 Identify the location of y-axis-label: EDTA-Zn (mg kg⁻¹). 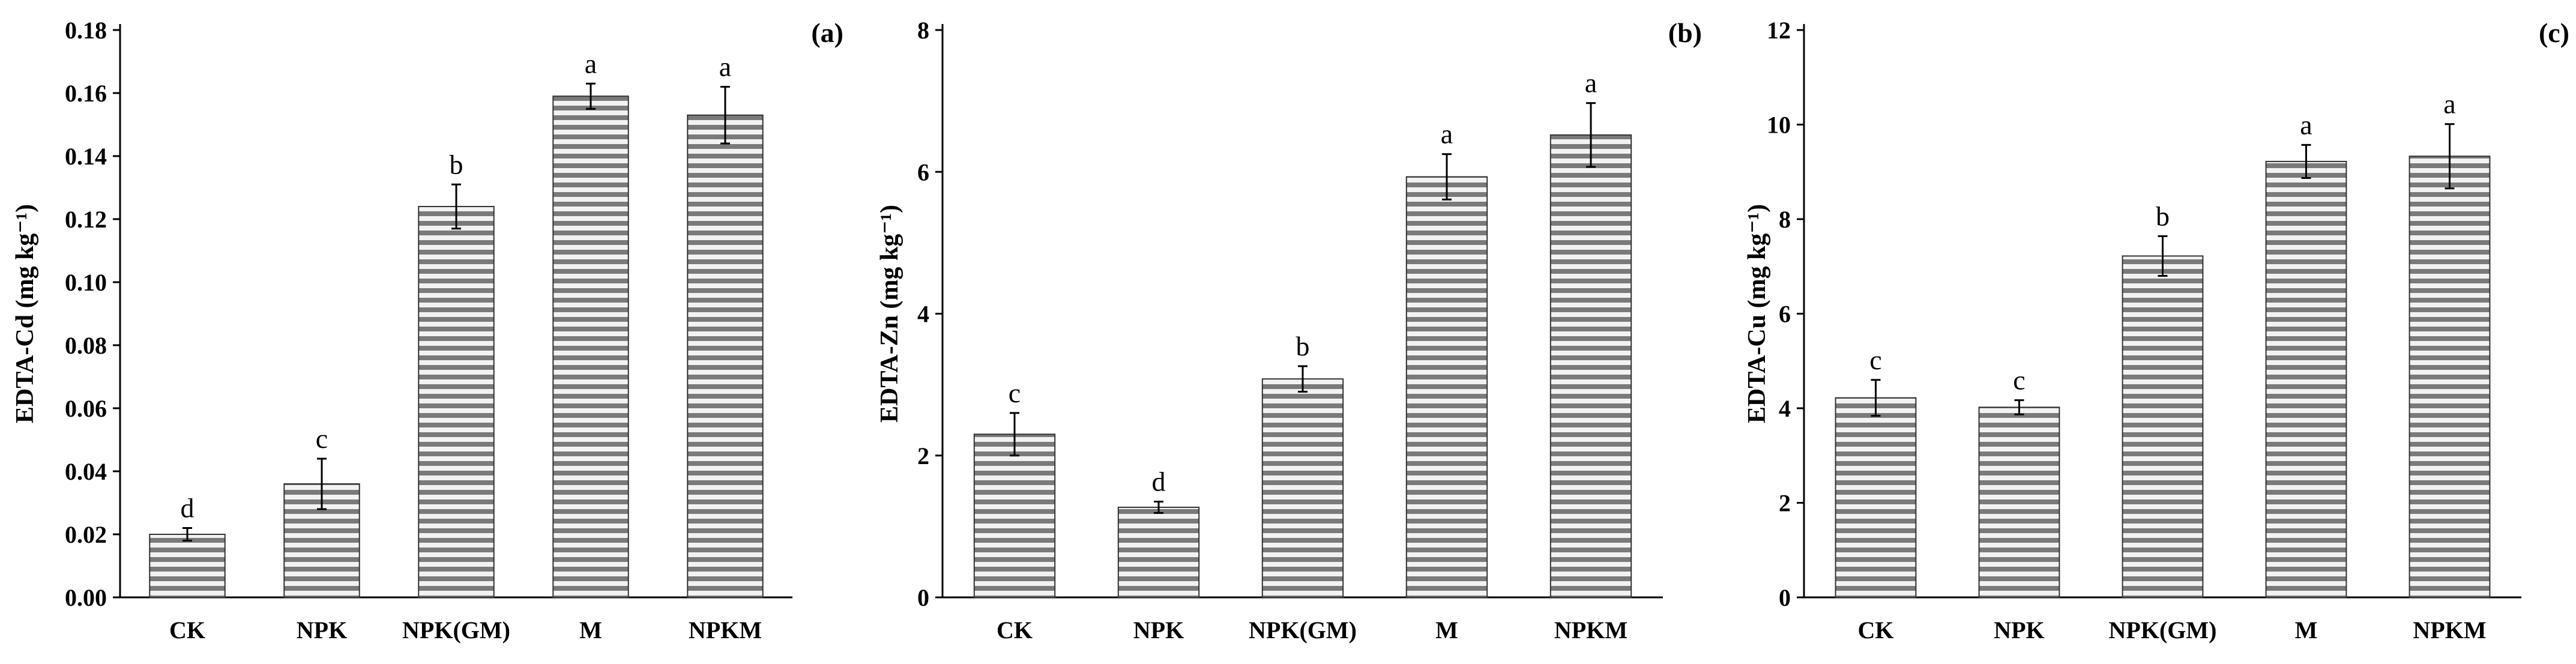
(889, 314).